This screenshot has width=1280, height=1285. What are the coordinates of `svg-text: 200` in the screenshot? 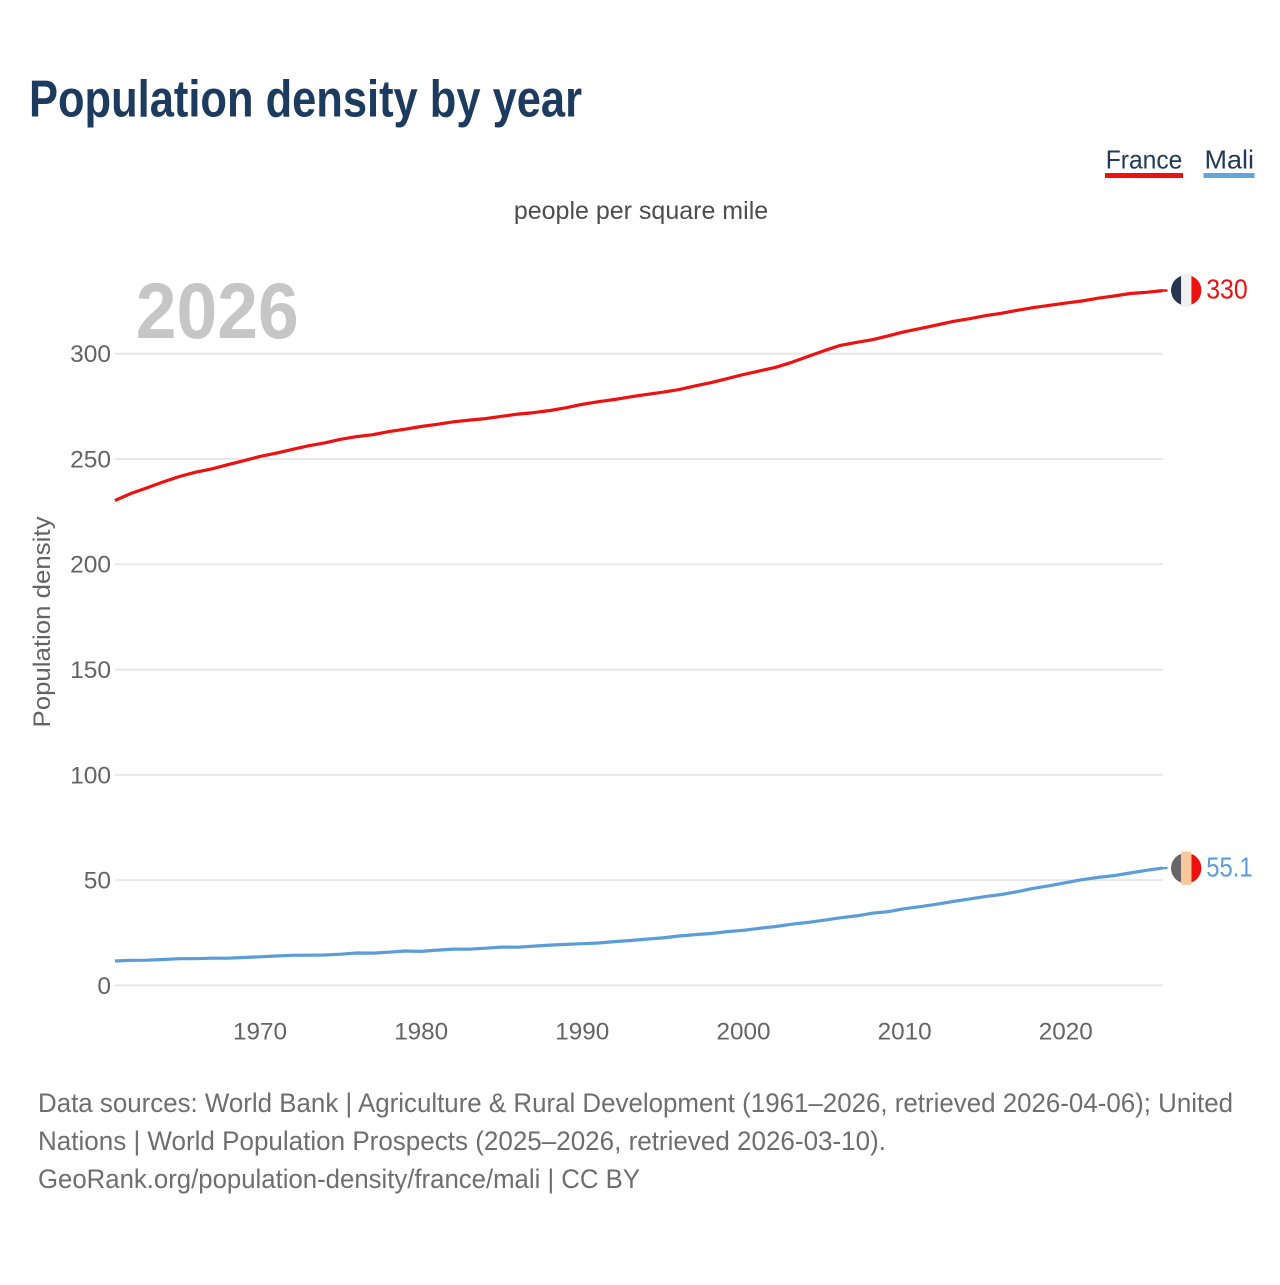 It's located at (90, 565).